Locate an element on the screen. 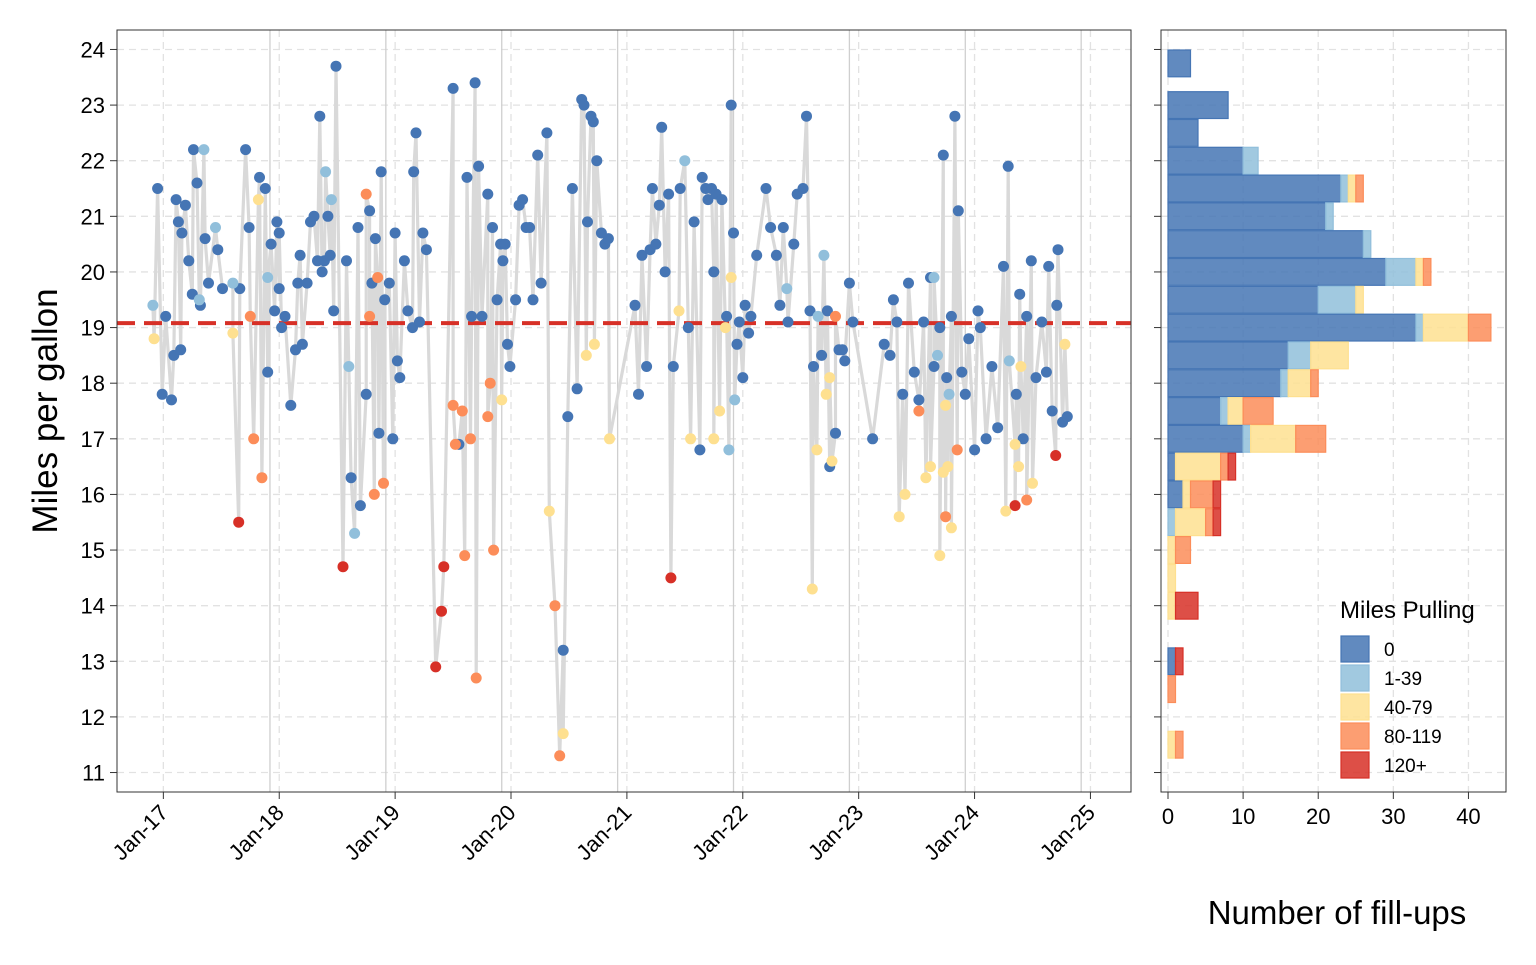 This screenshot has height=965, width=1536. y-tick-label: 18 is located at coordinates (93, 383).